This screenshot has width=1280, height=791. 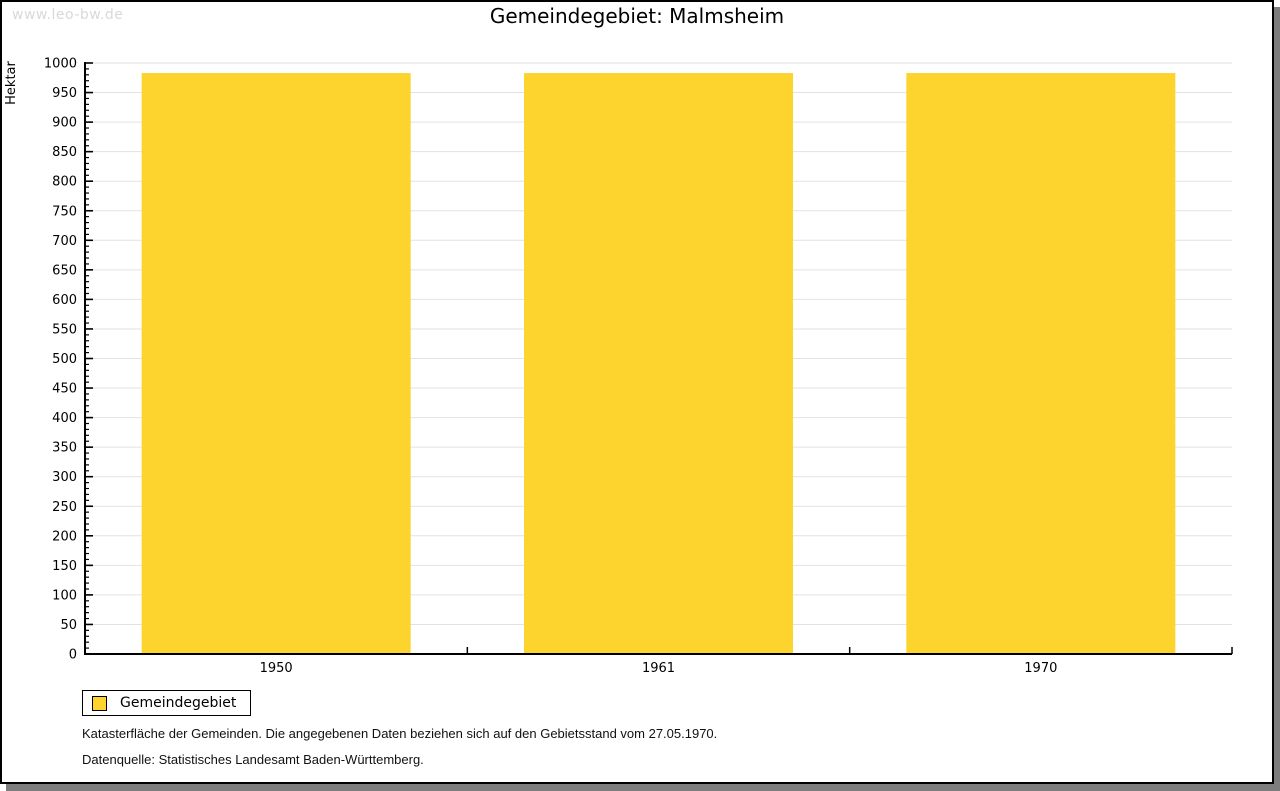 What do you see at coordinates (1040, 668) in the screenshot?
I see `x-tick-label: 1970` at bounding box center [1040, 668].